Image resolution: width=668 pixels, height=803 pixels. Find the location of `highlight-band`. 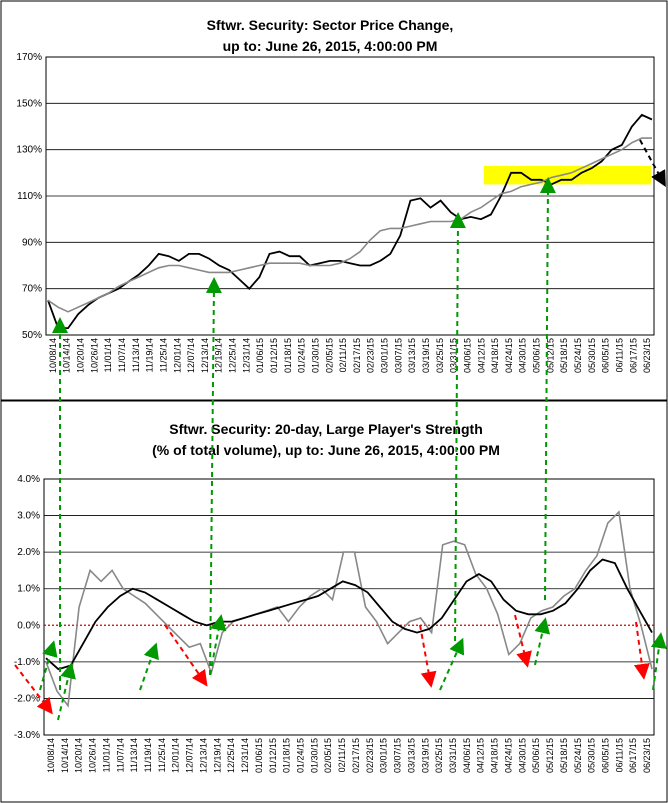

highlight-band is located at coordinates (567, 175).